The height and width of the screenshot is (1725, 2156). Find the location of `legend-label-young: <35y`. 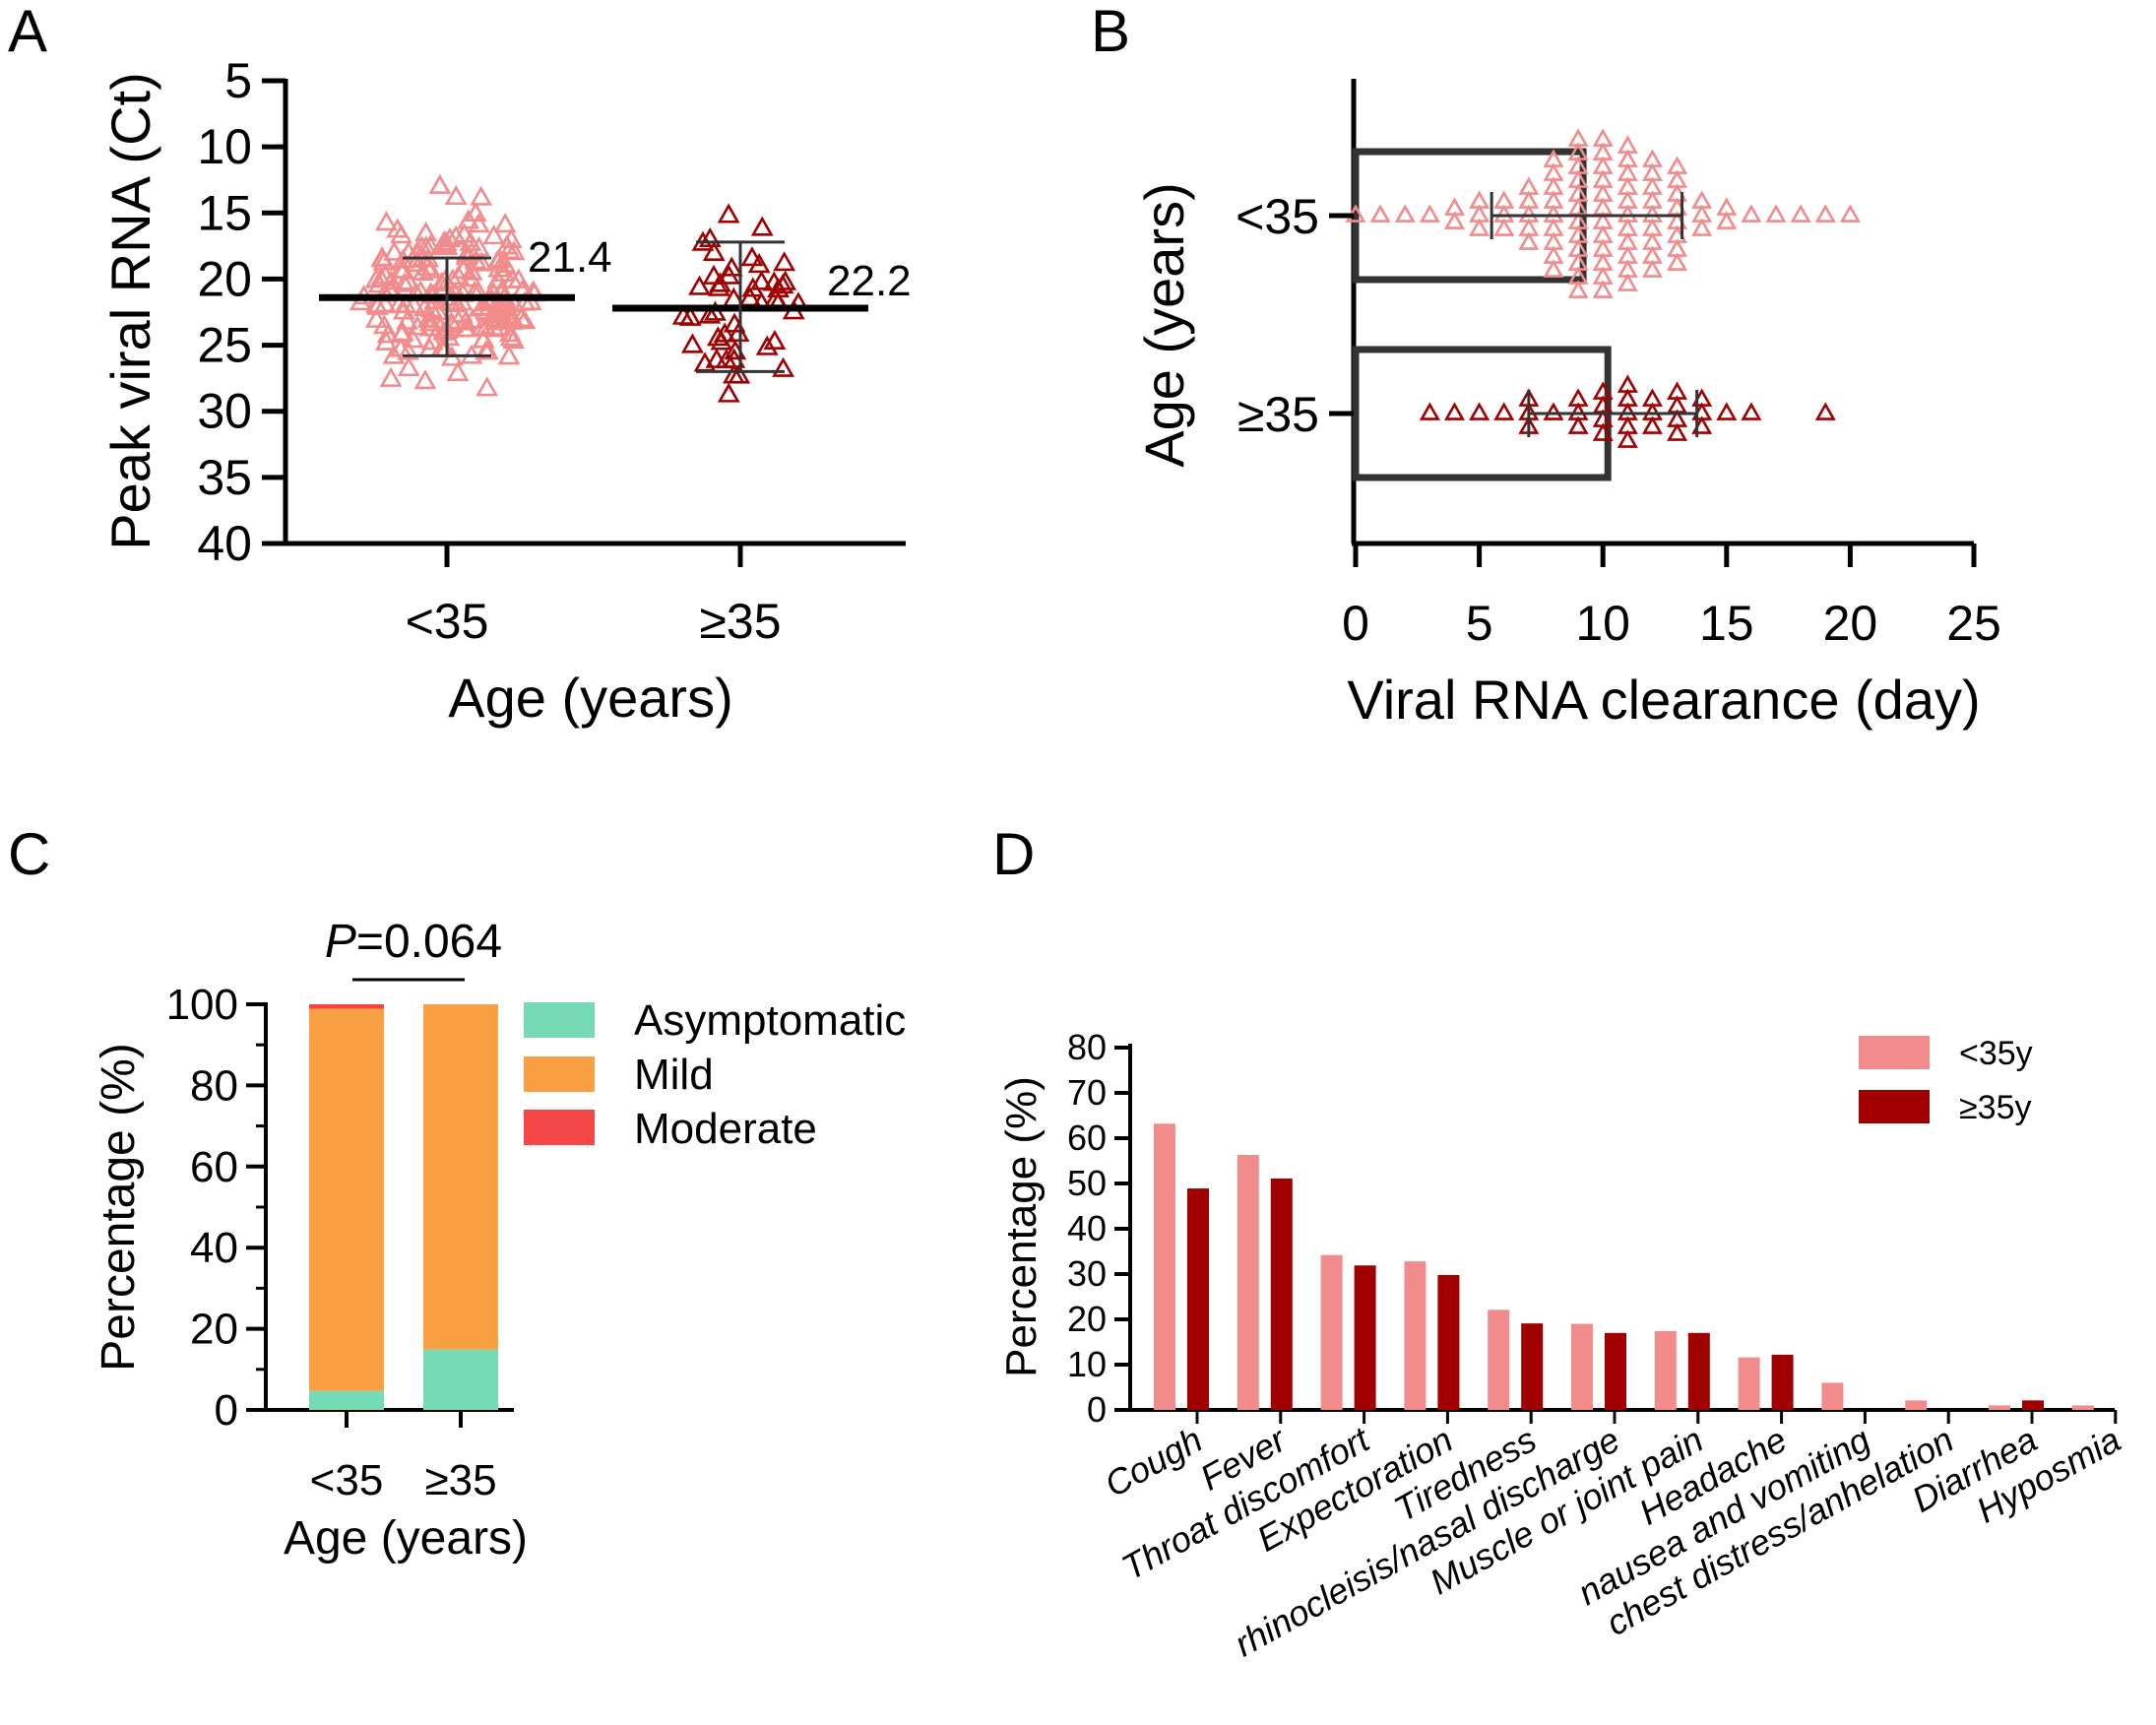

legend-label-young: <35y is located at coordinates (1996, 1053).